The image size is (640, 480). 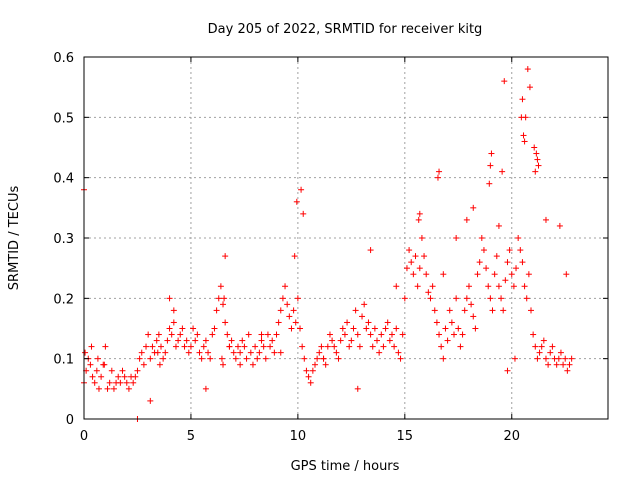 What do you see at coordinates (63, 58) in the screenshot?
I see `y-tick-label: 0.6` at bounding box center [63, 58].